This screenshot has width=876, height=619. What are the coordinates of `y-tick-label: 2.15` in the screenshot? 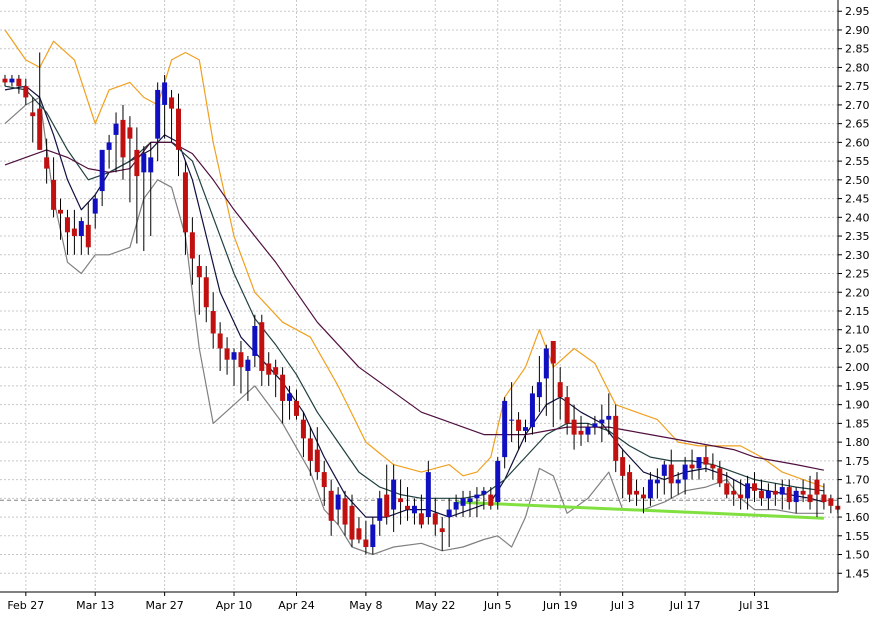 It's located at (857, 311).